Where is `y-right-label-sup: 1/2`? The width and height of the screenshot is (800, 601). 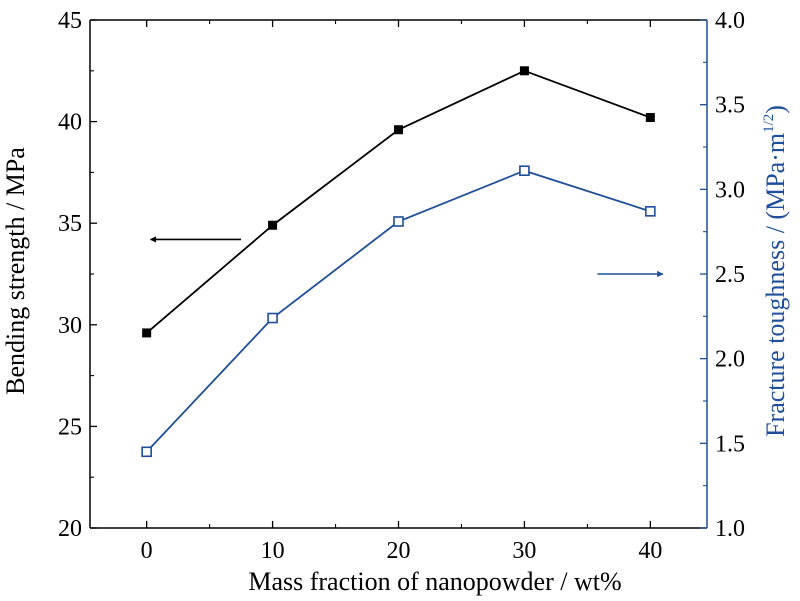 y-right-label-sup: 1/2 is located at coordinates (769, 123).